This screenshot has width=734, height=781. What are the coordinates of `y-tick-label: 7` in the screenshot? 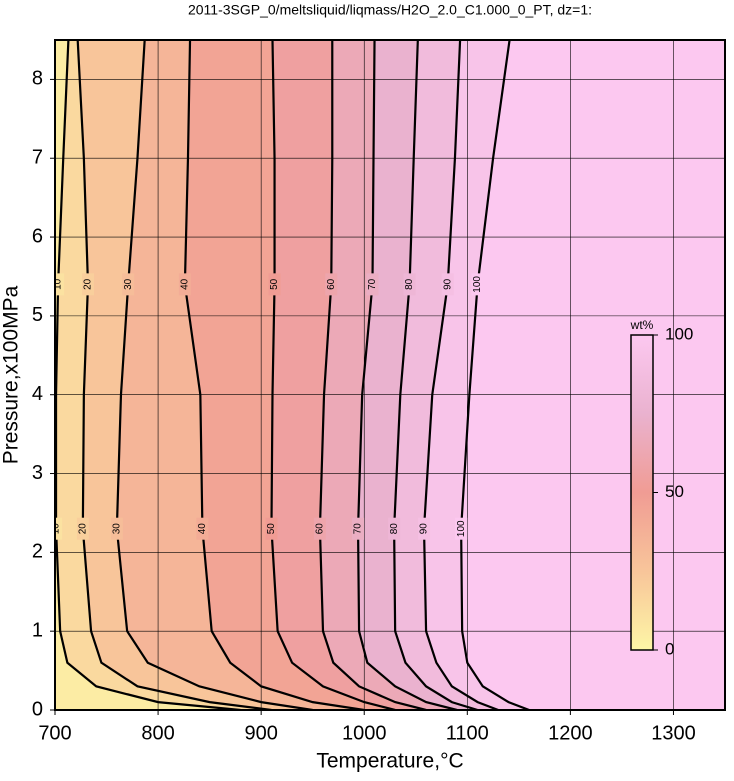 It's located at (37, 158).